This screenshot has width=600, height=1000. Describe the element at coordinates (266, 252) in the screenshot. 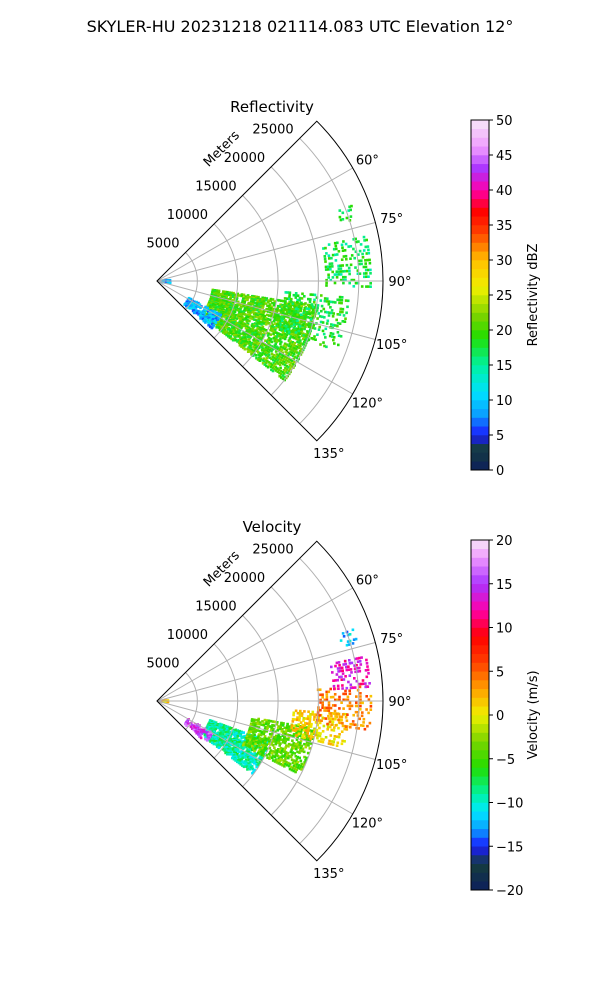

I see `reflectivity-azimuth-line` at that location.